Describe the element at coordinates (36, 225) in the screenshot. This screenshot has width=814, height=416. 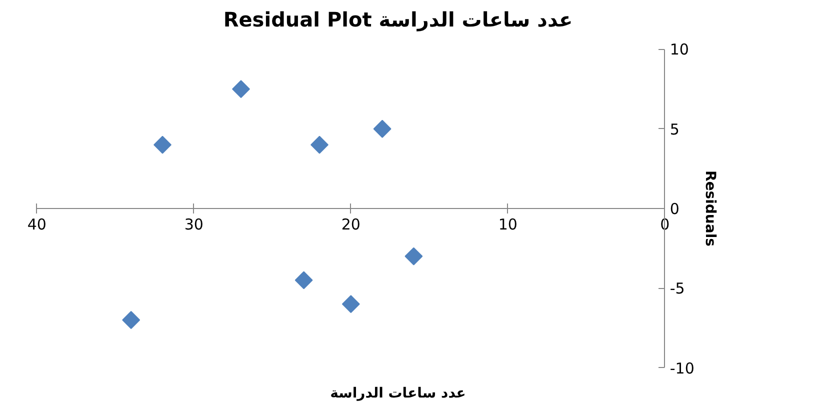
I see `x-tick-label: 40` at that location.